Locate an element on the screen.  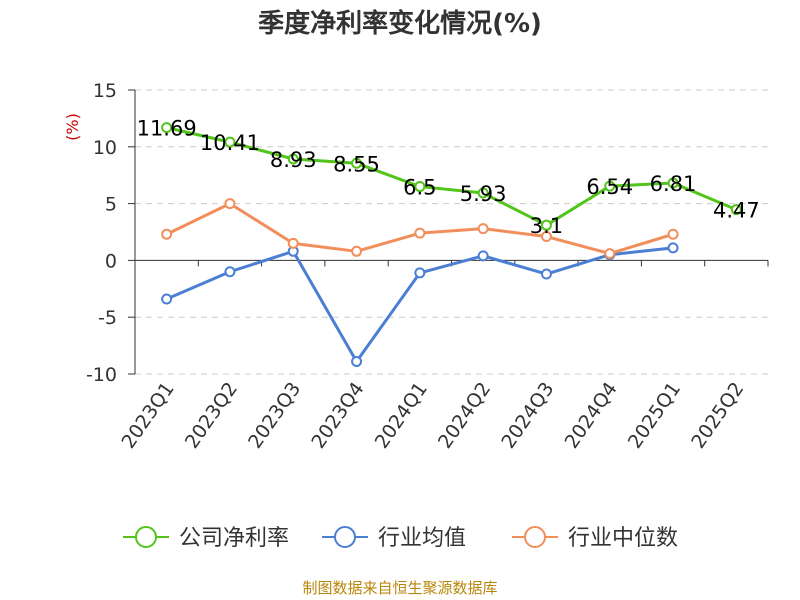
x-tick-label: 2024Q1 is located at coordinates (401, 415).